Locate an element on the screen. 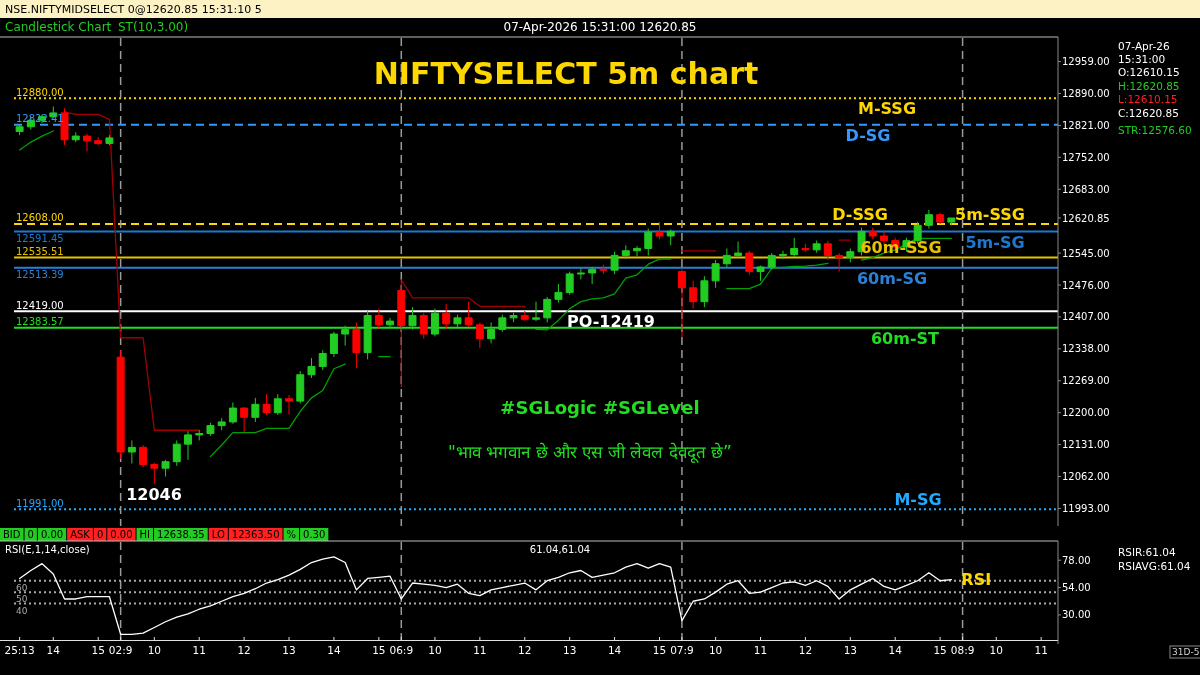 This screenshot has width=1200, height=675. text: ASK is located at coordinates (80, 534).